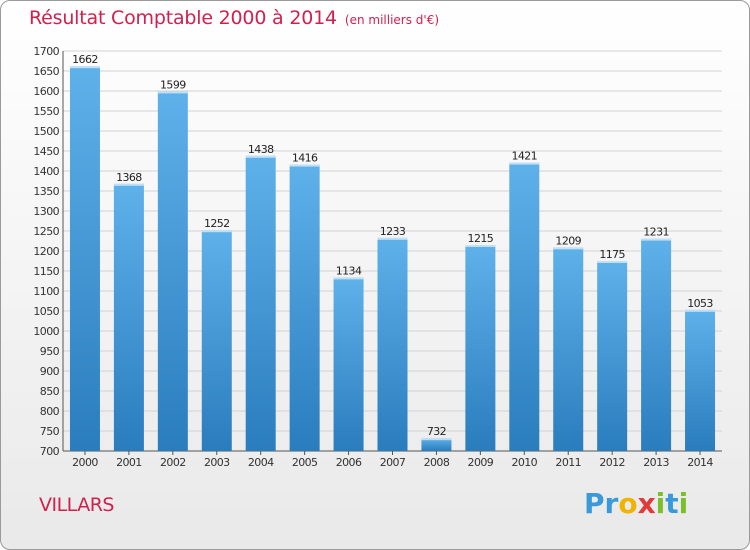 The width and height of the screenshot is (750, 550). What do you see at coordinates (611, 503) in the screenshot?
I see `logo-letter: r` at bounding box center [611, 503].